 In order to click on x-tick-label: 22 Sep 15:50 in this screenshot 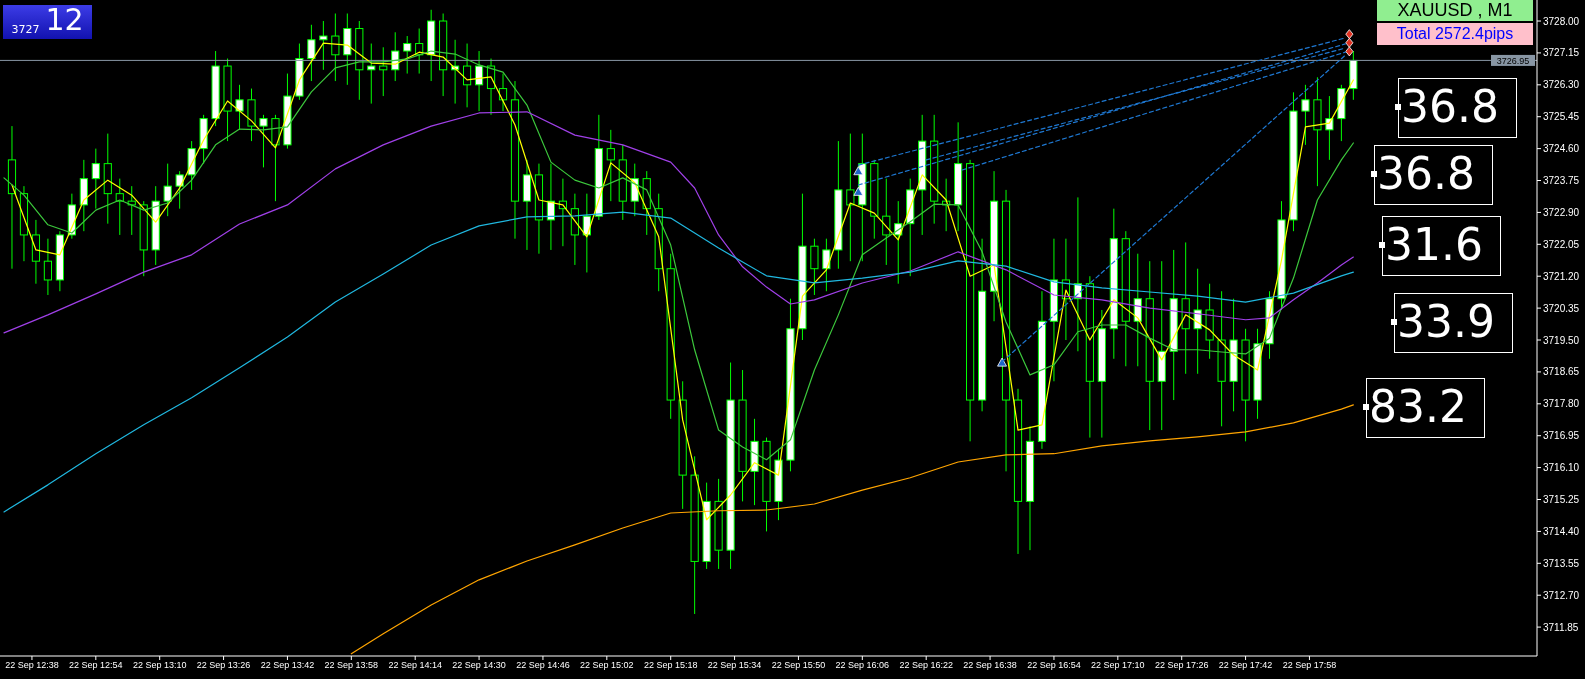, I will do `click(798, 665)`.